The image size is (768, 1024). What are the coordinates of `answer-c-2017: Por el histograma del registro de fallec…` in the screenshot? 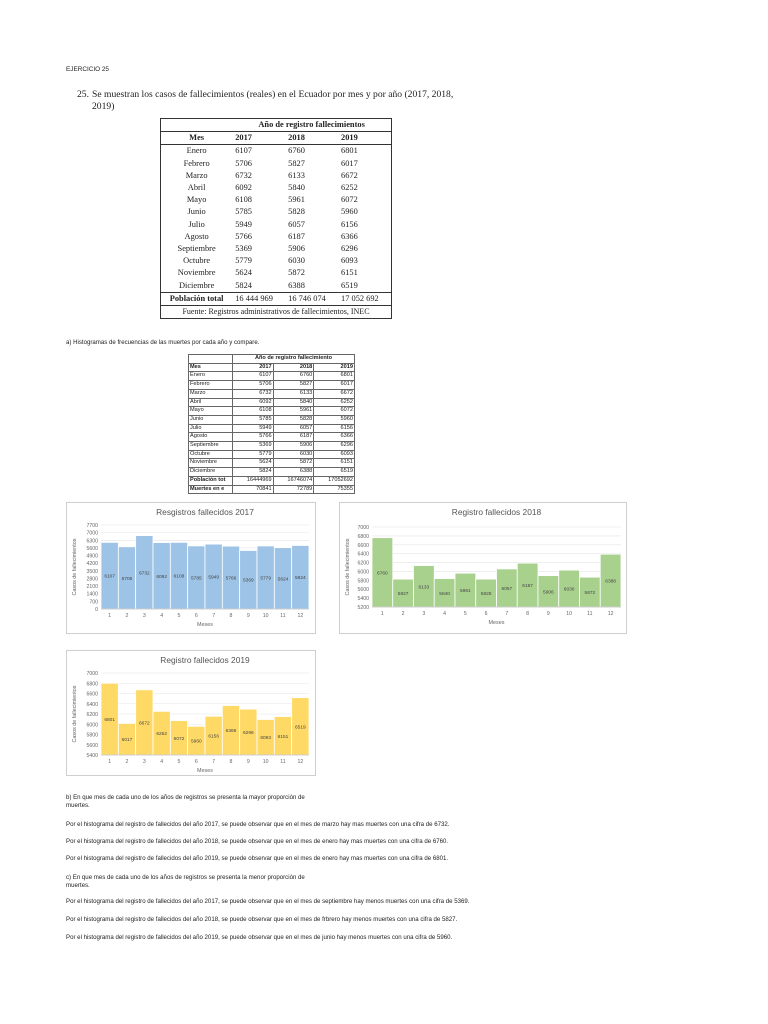 It's located at (268, 901).